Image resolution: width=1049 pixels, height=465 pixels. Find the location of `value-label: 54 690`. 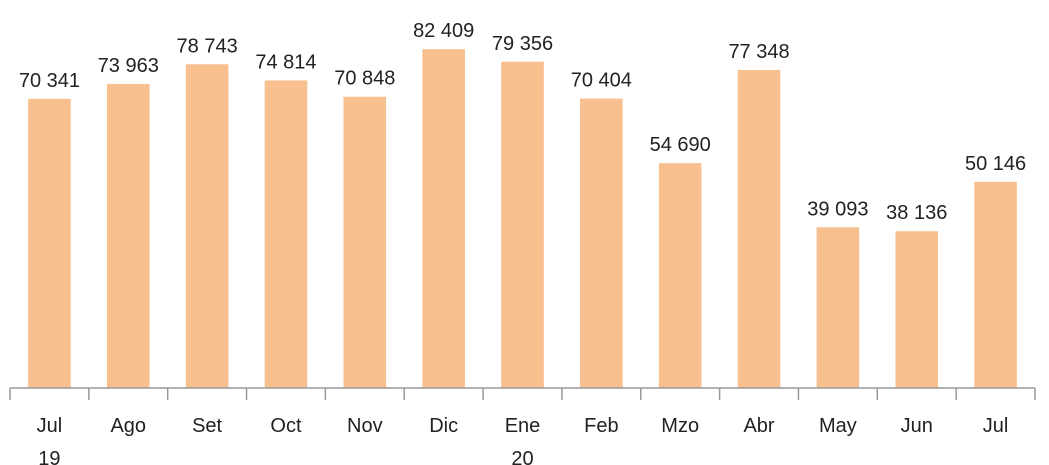

value-label: 54 690 is located at coordinates (680, 145).